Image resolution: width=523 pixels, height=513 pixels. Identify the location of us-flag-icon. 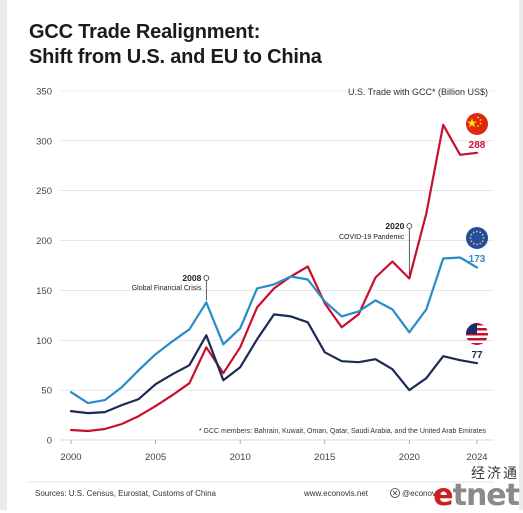
(477, 334).